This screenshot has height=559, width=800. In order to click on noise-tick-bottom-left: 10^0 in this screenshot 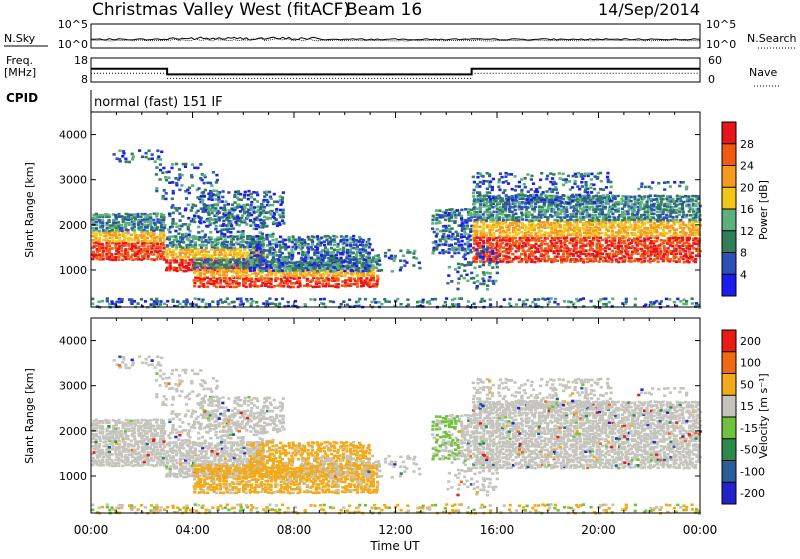, I will do `click(73, 44)`.